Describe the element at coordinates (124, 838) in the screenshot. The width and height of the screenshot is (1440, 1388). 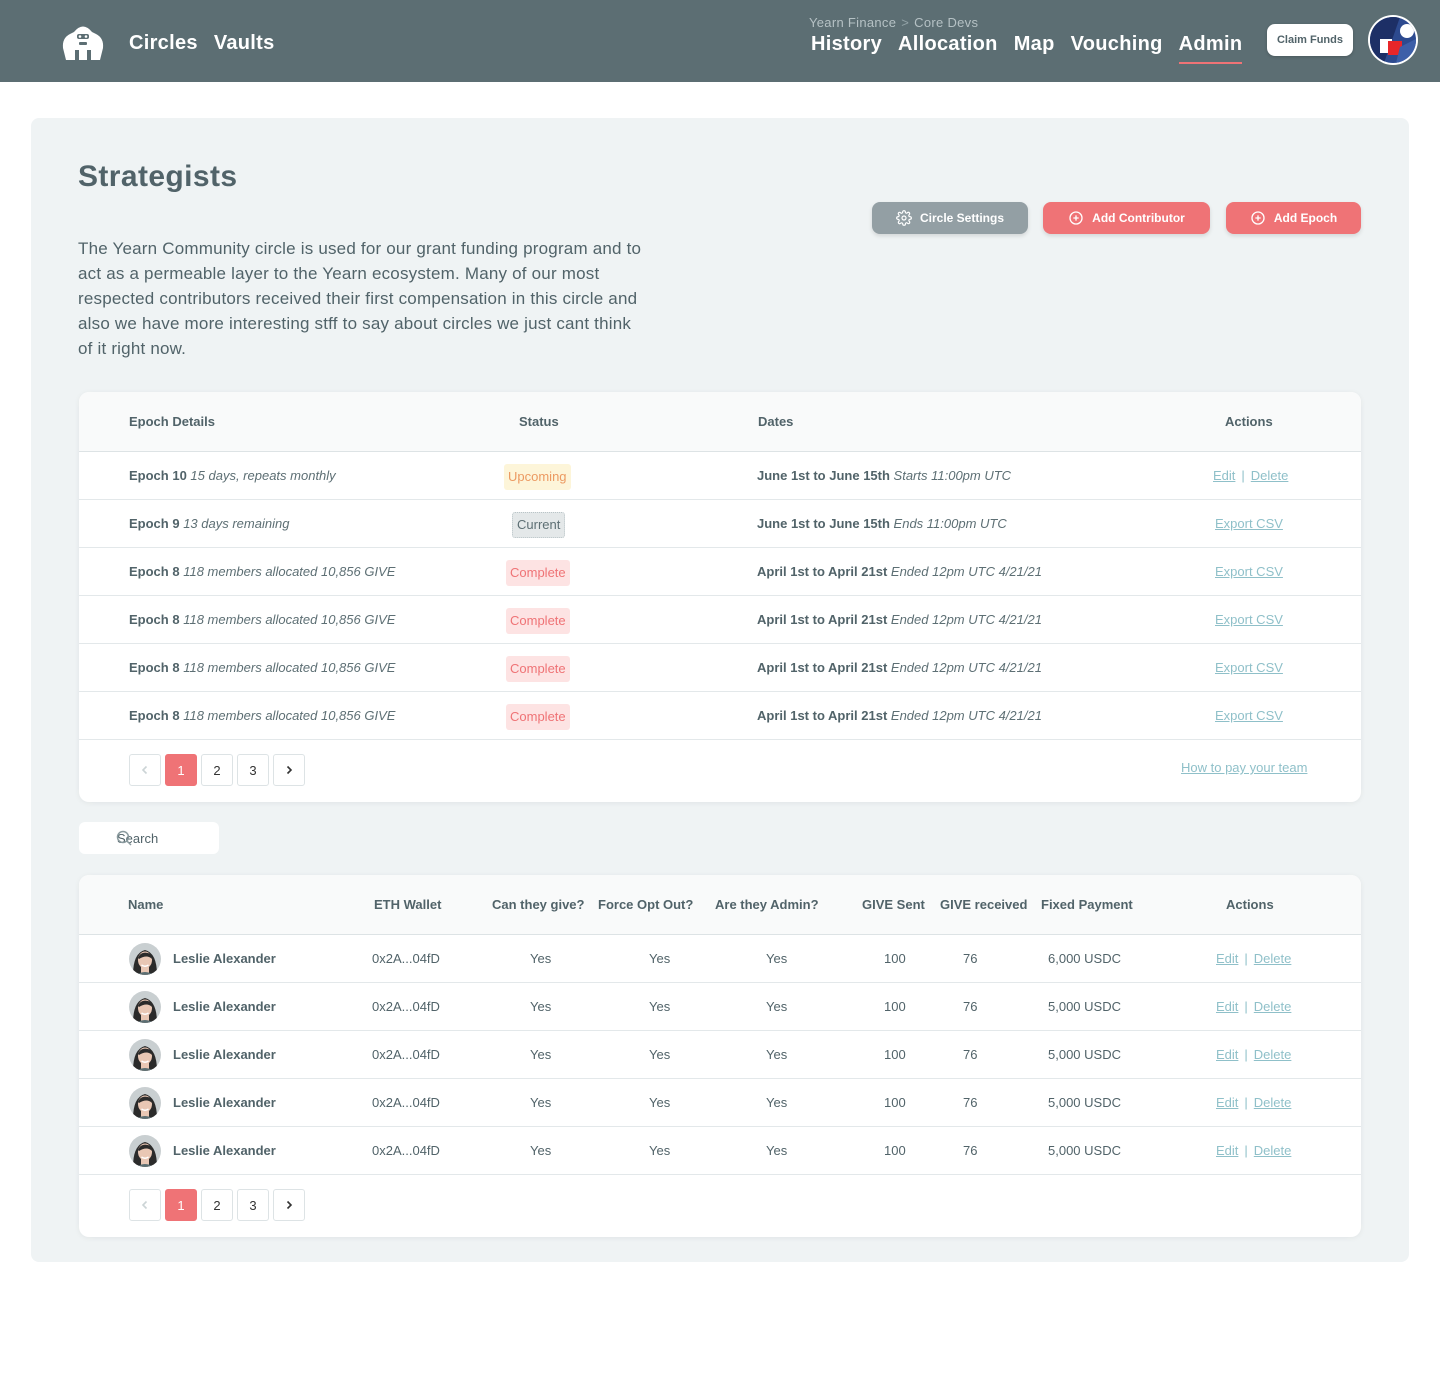
I see `search-icon` at that location.